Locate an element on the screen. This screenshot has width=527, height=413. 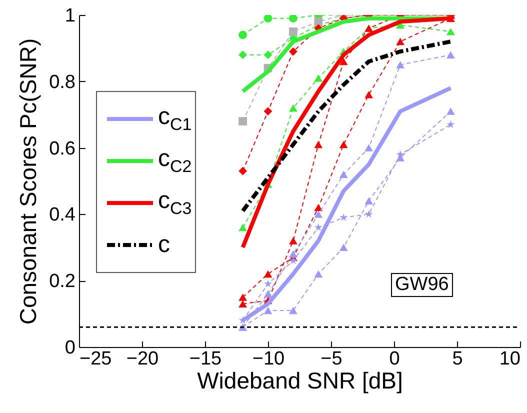
x-tick-label: −10 is located at coordinates (268, 359).